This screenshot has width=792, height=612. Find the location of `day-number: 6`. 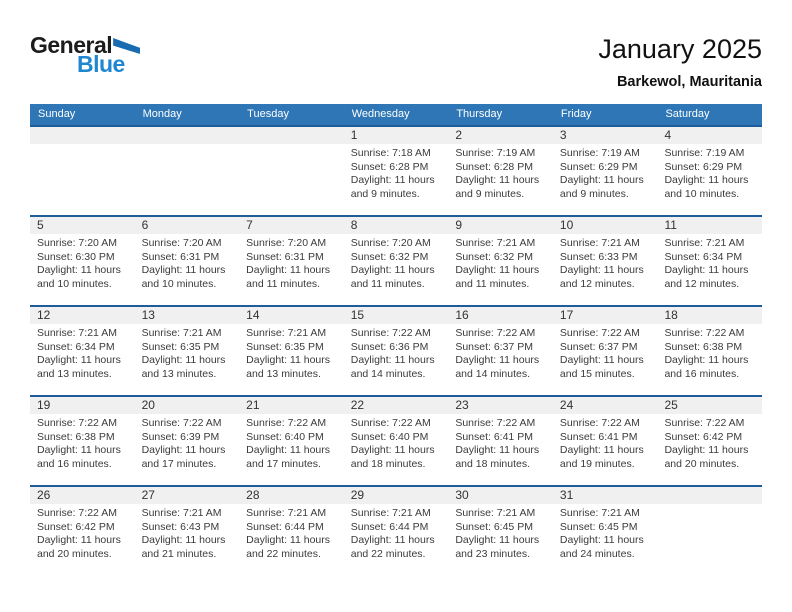

day-number: 6 is located at coordinates (187, 225).